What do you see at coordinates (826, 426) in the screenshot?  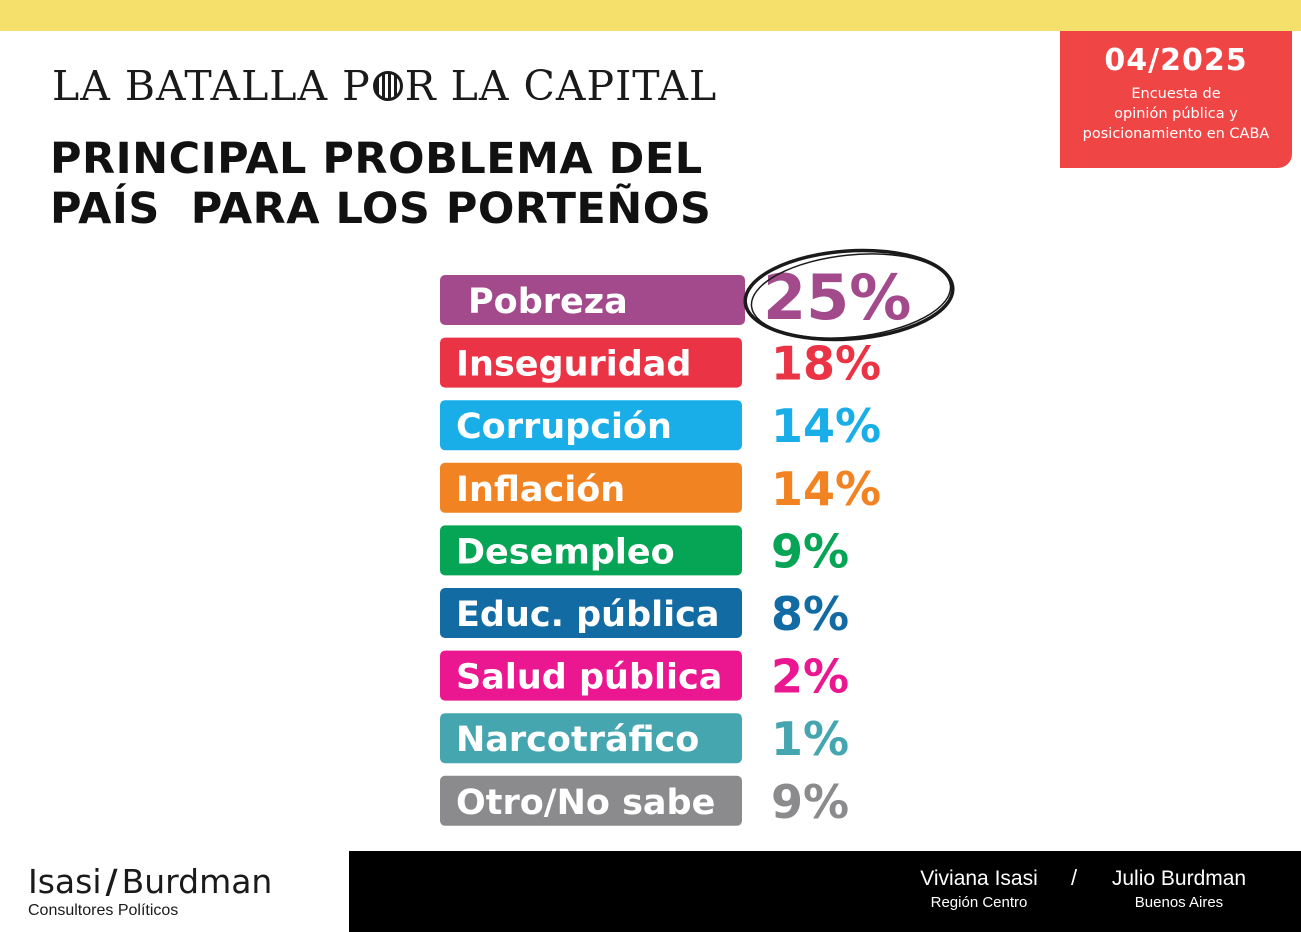 I see `value-label-corrupcion: 14%` at bounding box center [826, 426].